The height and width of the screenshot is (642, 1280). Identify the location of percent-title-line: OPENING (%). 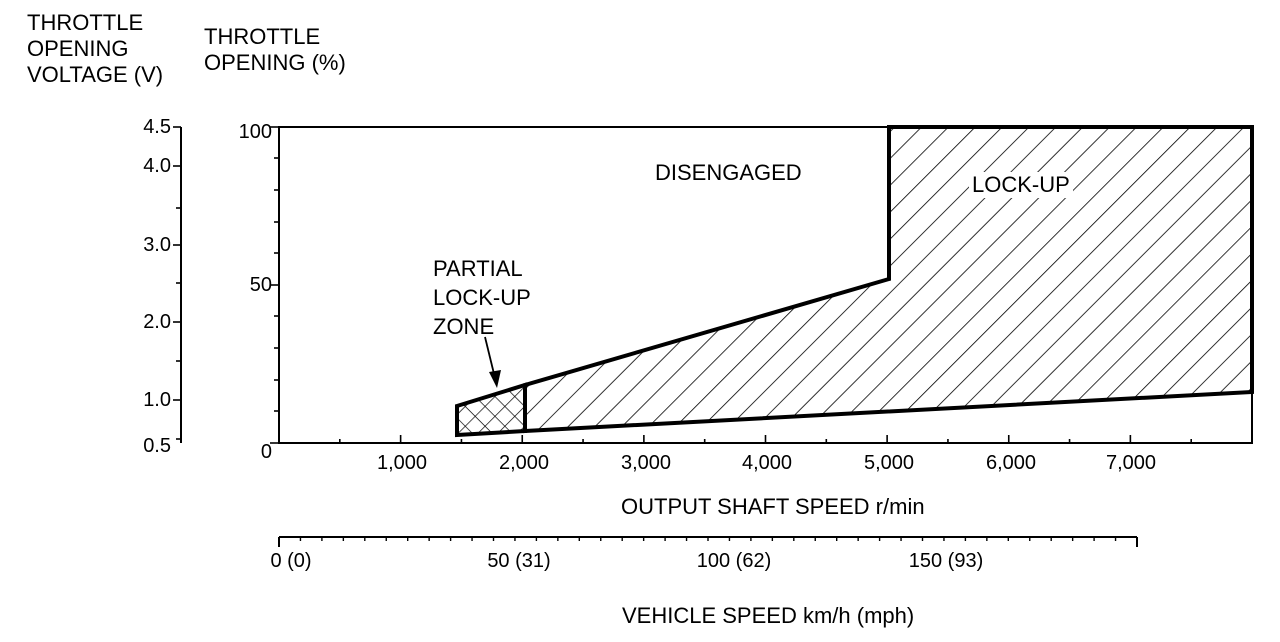
(275, 62).